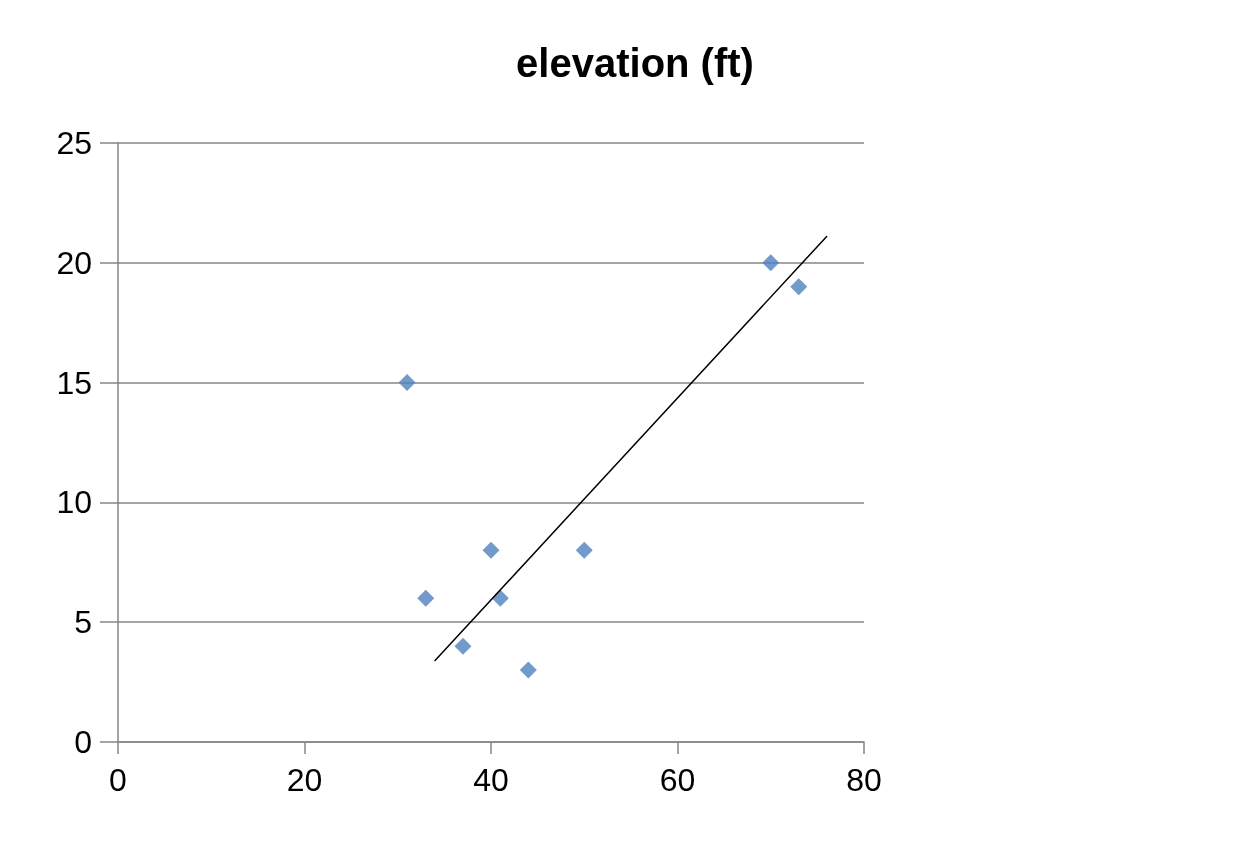 This screenshot has height=844, width=1246. I want to click on y-tick-label: 10, so click(74, 502).